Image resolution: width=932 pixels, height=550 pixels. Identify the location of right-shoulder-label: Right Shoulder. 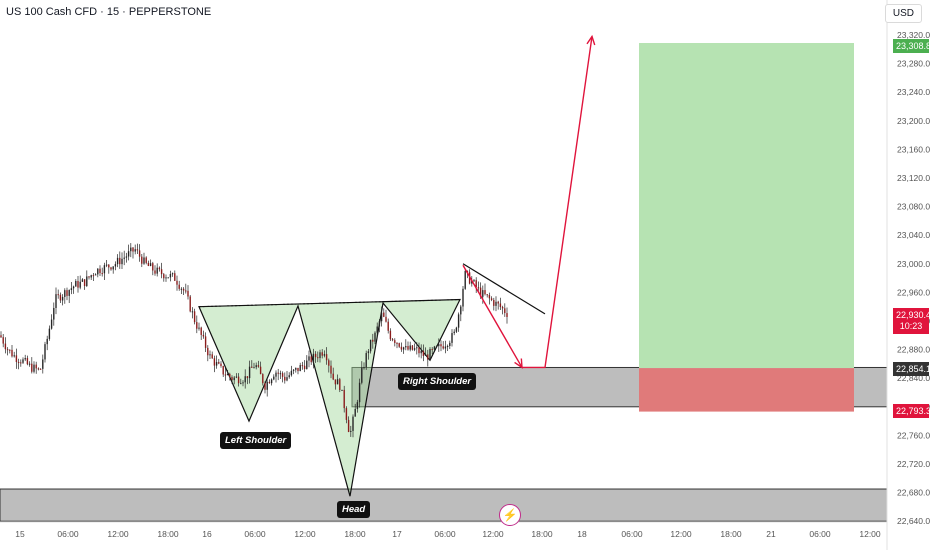
(437, 381).